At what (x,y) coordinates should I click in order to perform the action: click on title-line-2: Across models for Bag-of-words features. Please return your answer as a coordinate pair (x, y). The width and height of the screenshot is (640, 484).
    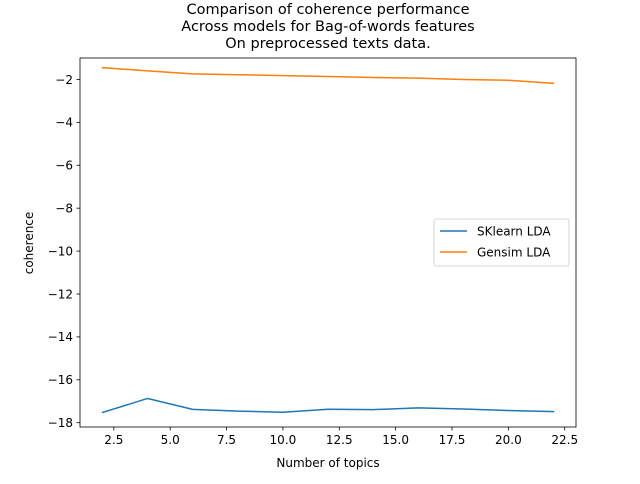
    Looking at the image, I should click on (327, 27).